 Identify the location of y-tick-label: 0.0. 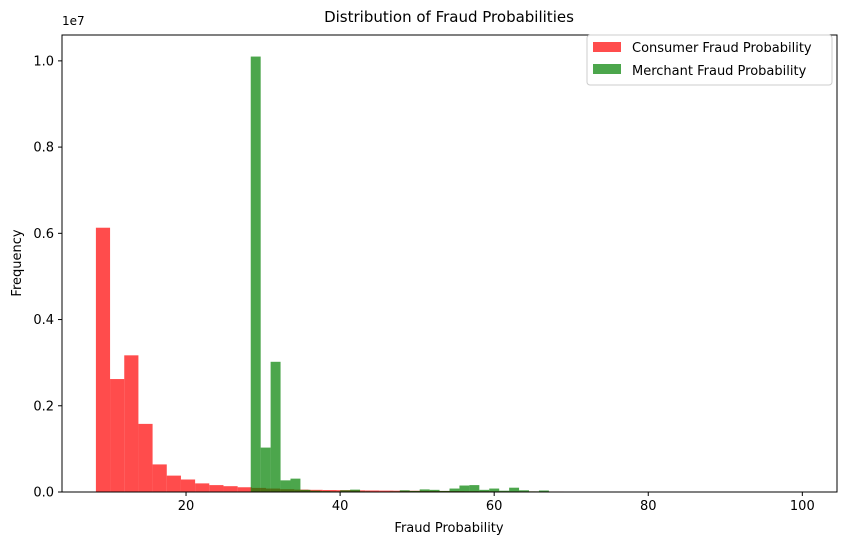
(43, 493).